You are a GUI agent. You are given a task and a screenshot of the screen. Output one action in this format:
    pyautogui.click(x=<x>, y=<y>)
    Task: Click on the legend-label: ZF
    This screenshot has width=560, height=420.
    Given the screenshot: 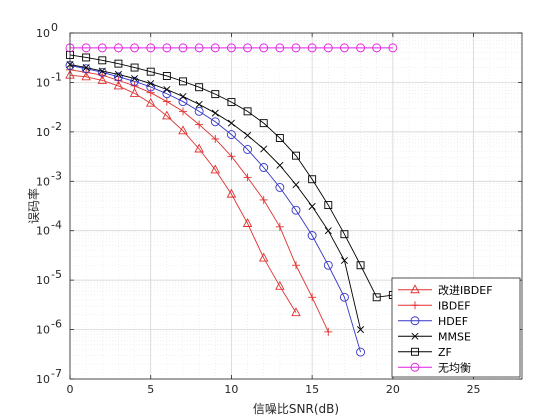 What is the action you would take?
    pyautogui.click(x=445, y=352)
    